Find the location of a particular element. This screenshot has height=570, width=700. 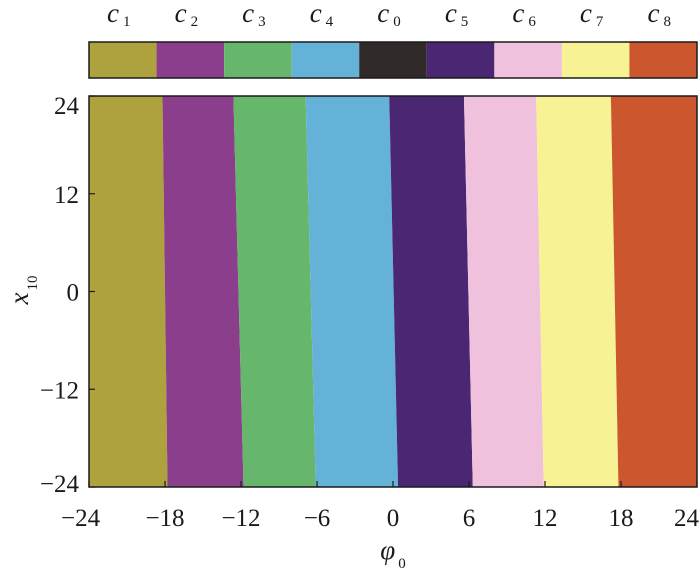

legend-swatch-c7 is located at coordinates (595, 60).